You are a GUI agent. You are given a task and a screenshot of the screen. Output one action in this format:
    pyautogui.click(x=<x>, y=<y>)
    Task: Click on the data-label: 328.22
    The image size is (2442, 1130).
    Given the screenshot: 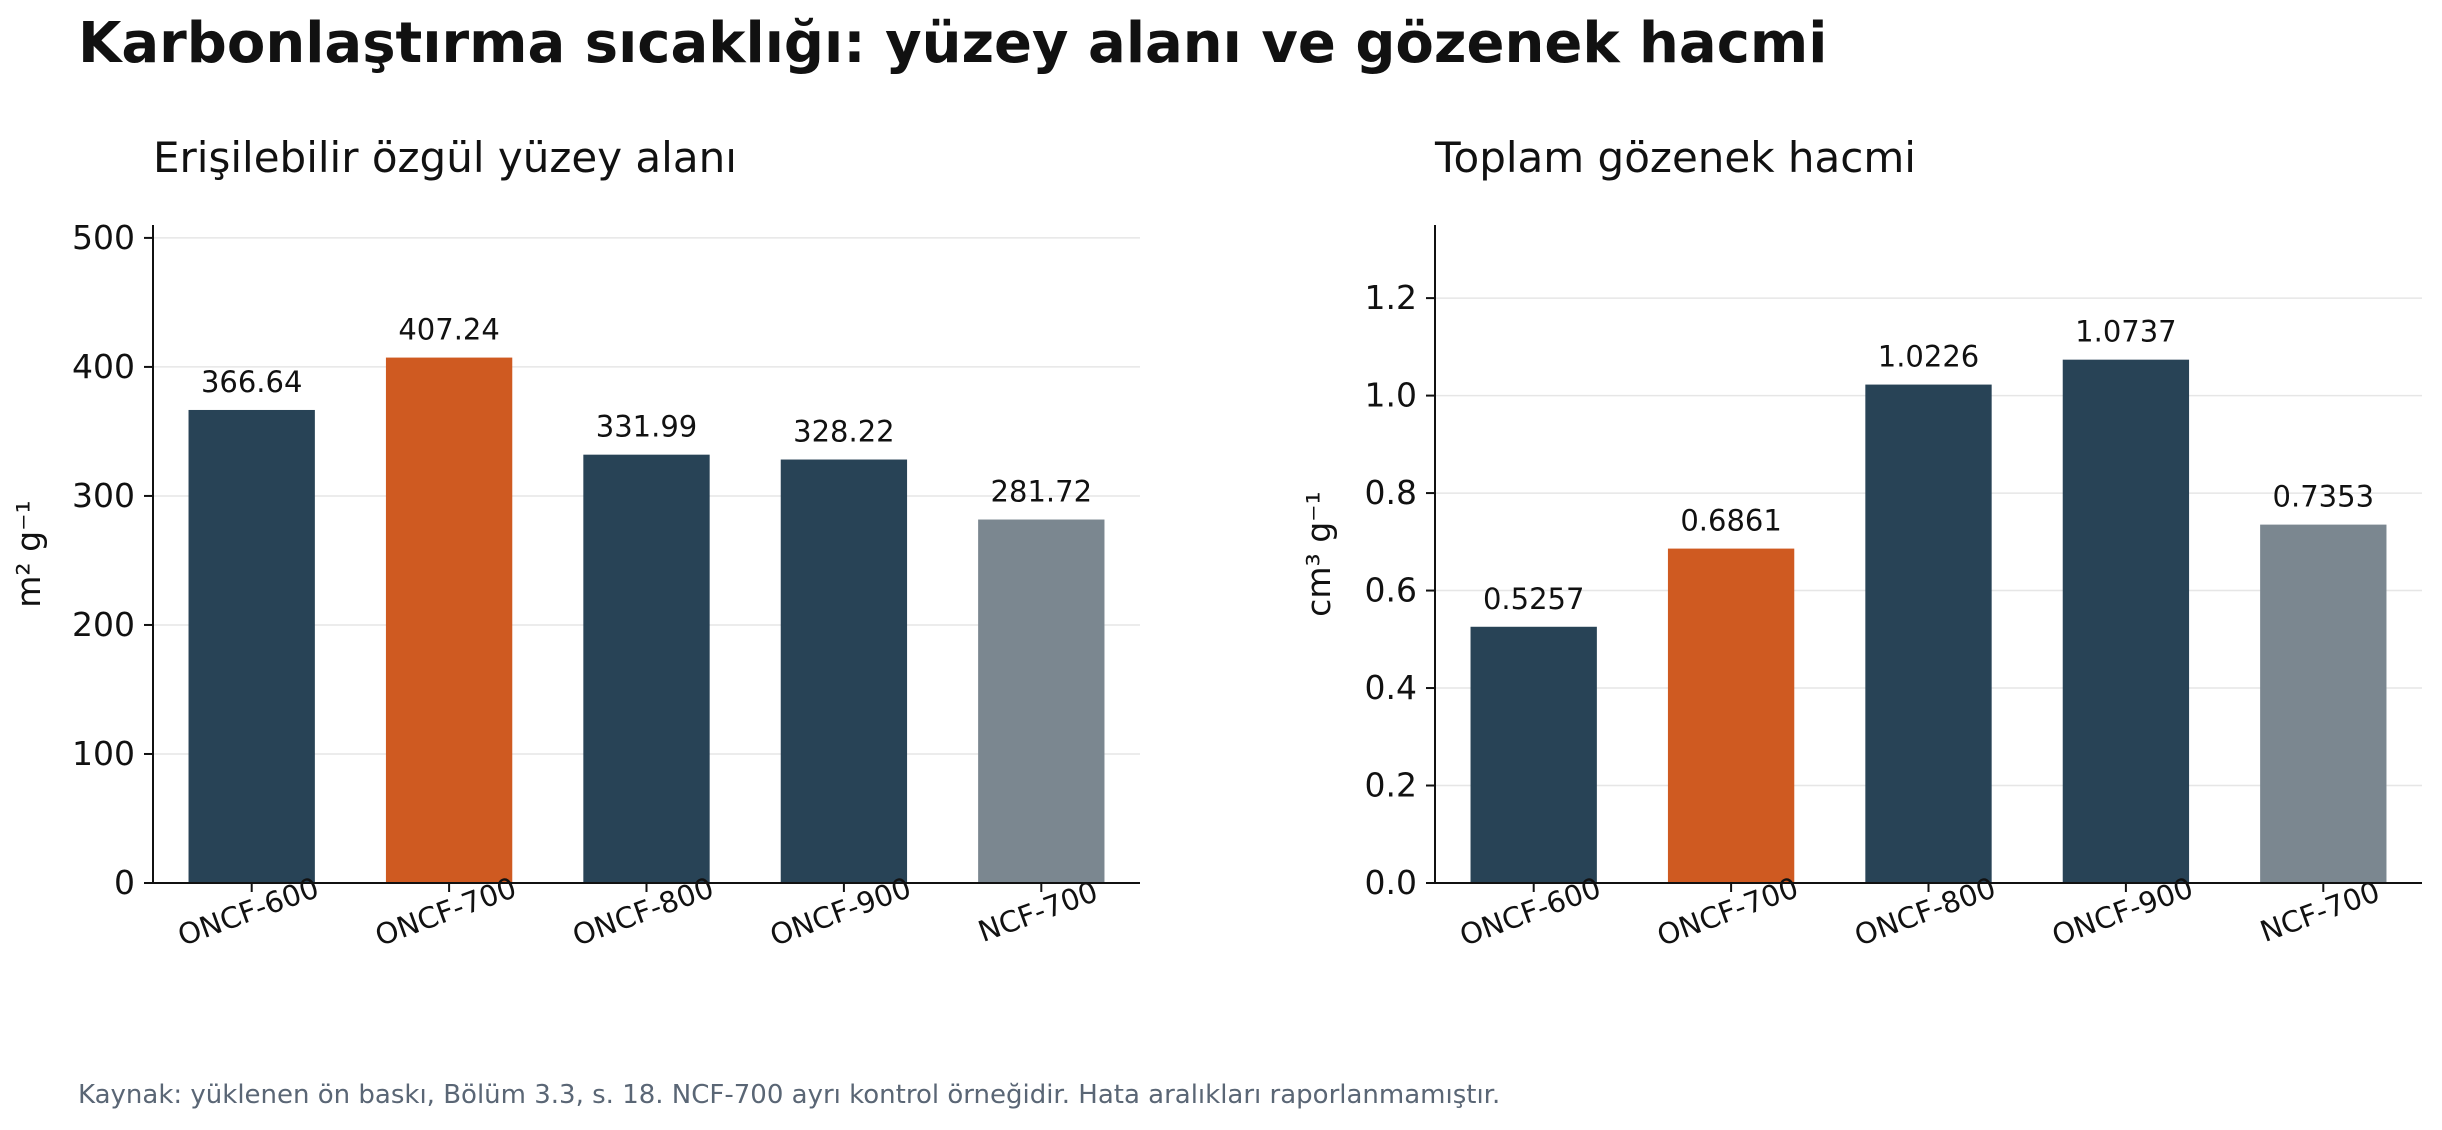 What is the action you would take?
    pyautogui.click(x=843, y=432)
    